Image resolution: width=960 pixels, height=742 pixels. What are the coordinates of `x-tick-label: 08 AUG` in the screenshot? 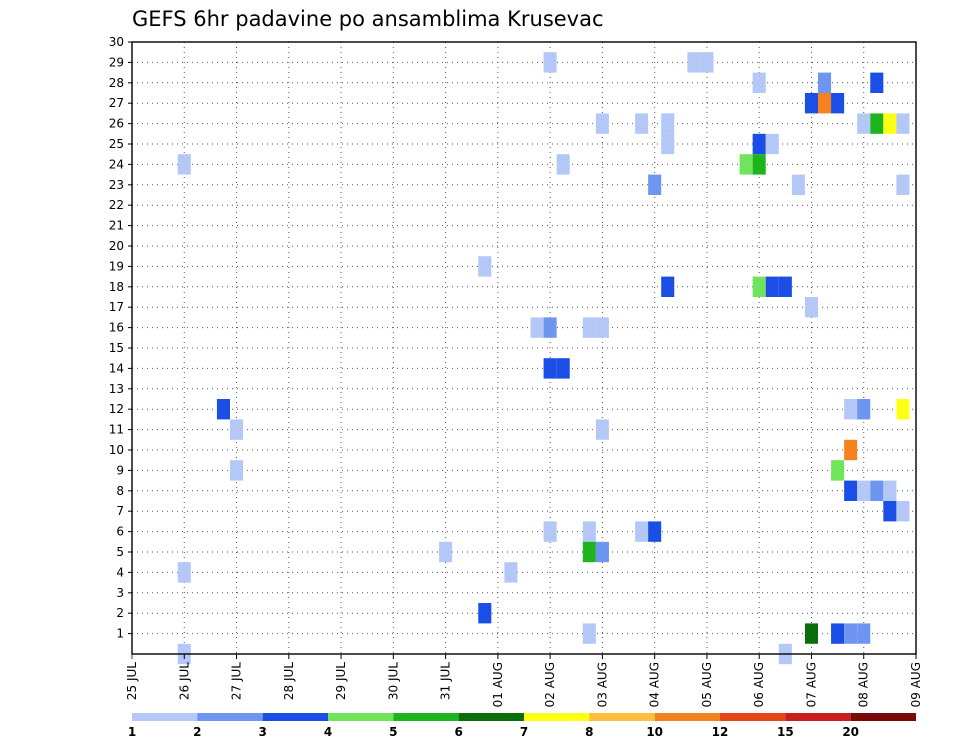 It's located at (864, 684).